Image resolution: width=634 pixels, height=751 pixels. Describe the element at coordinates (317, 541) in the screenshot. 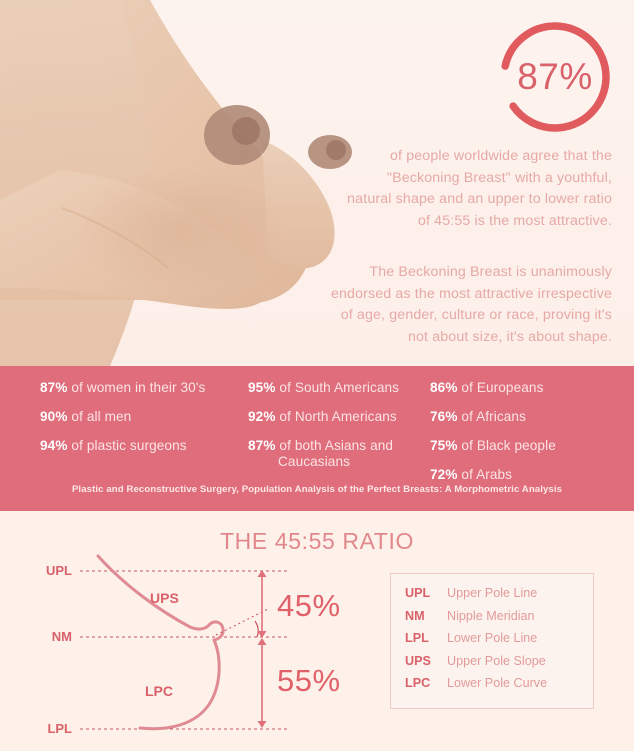

I see `ratio-title: THE 45:55 RATIO` at that location.